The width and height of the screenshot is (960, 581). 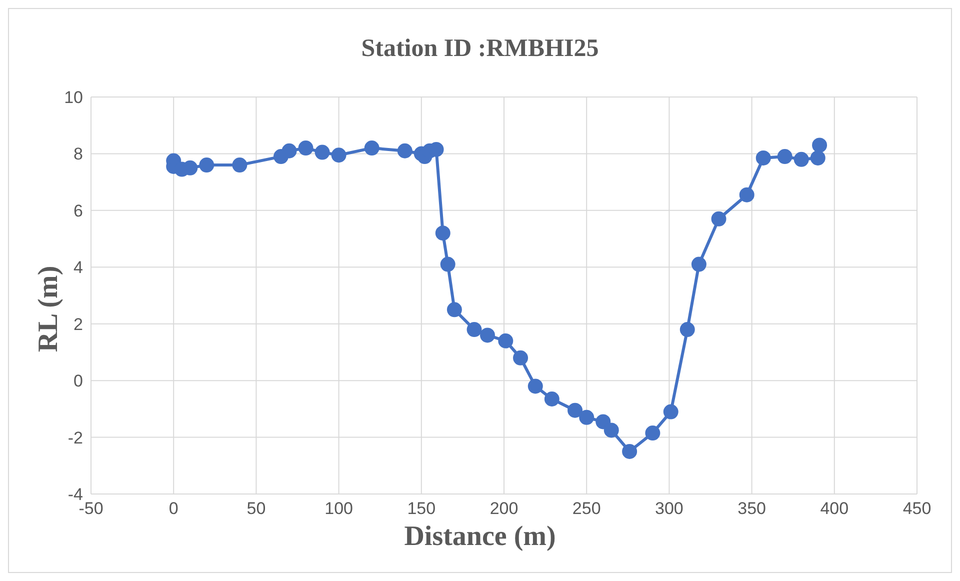 What do you see at coordinates (256, 508) in the screenshot?
I see `x-tick-label: 50` at bounding box center [256, 508].